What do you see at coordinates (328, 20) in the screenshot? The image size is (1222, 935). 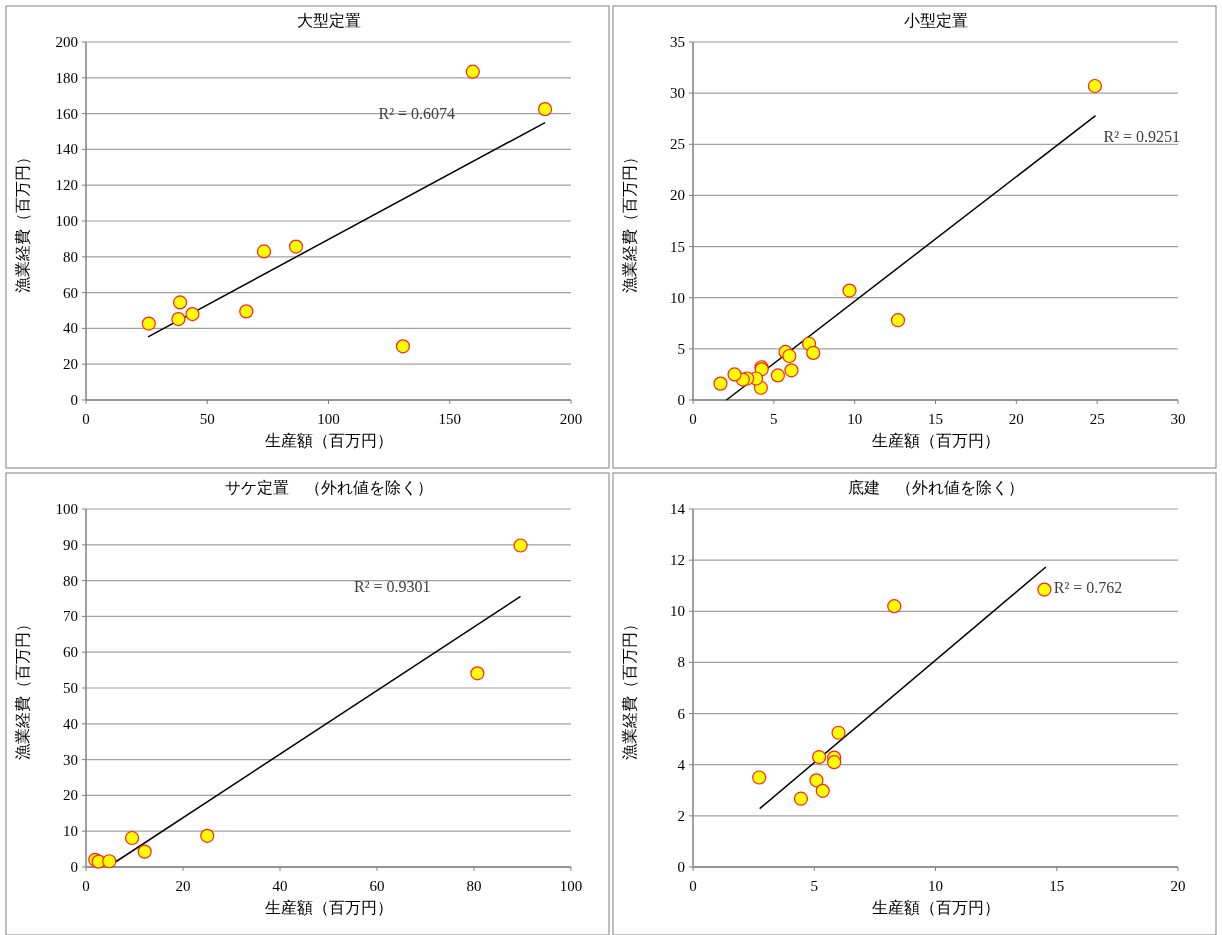 I see `chart-title: 大型定置` at bounding box center [328, 20].